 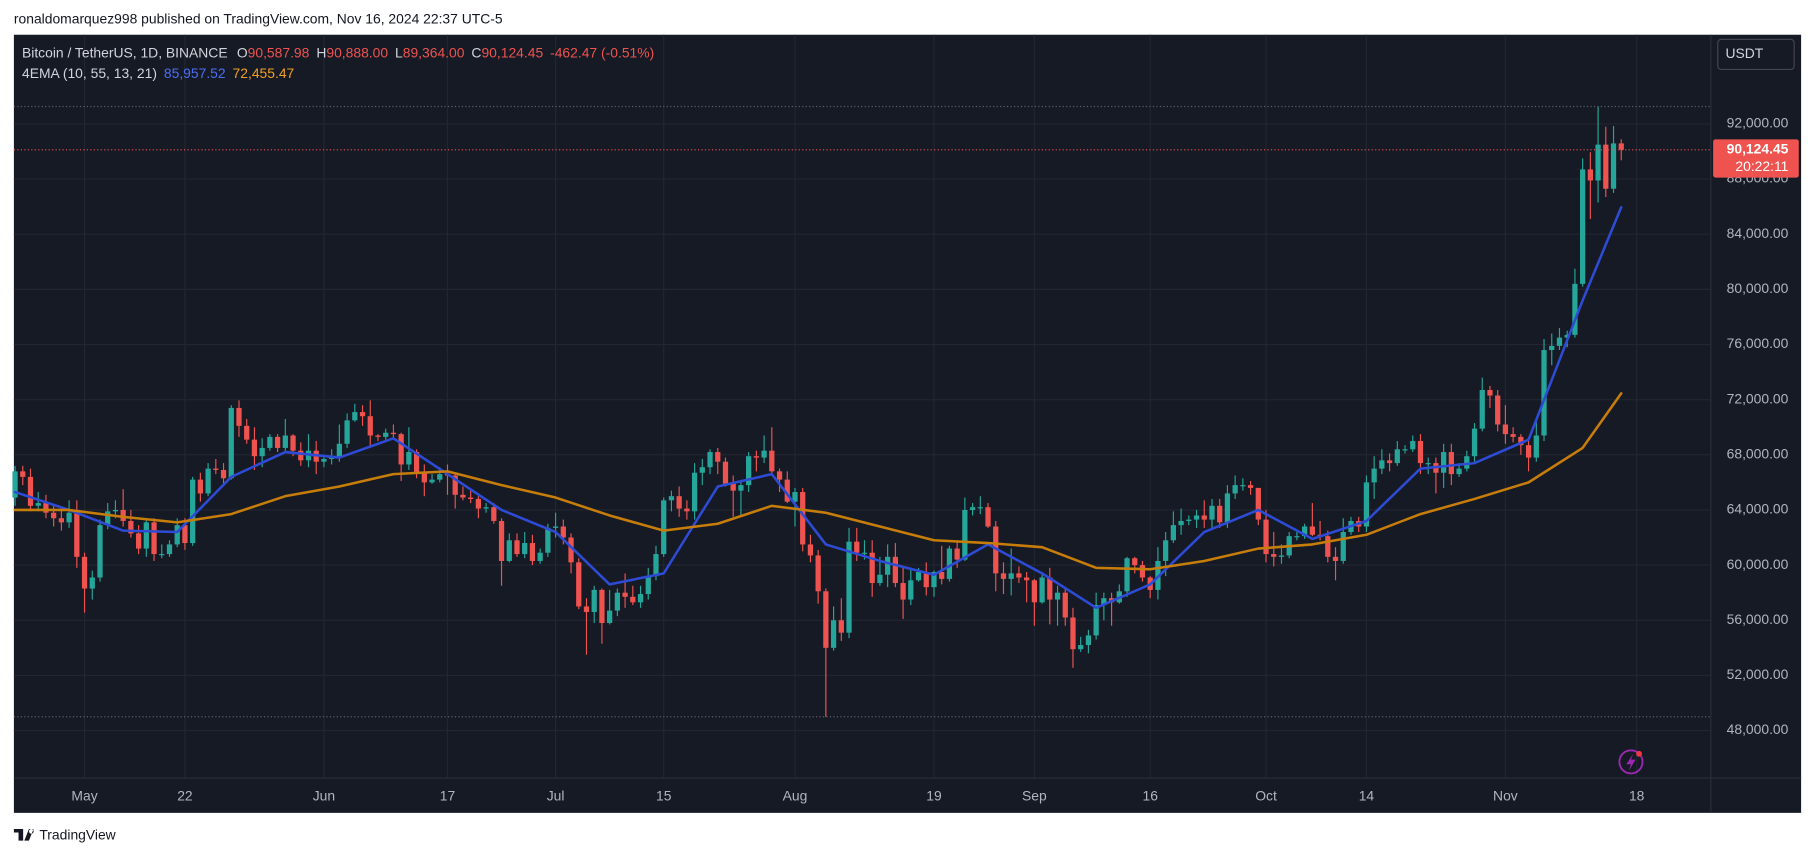 I want to click on ohlc-value: 90,888.00, so click(x=357, y=52).